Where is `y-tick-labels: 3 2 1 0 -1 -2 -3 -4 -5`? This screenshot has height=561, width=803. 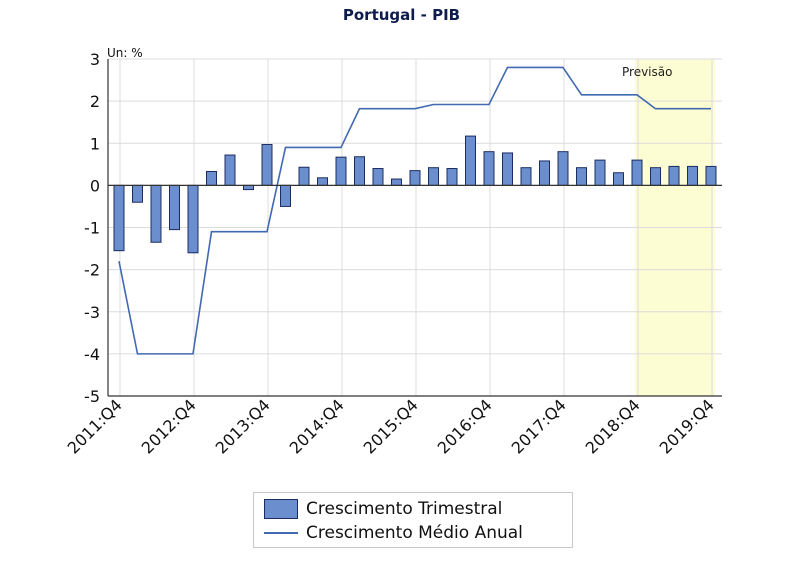 y-tick-labels: 3 2 1 0 -1 -2 -3 -4 -5 is located at coordinates (92, 228).